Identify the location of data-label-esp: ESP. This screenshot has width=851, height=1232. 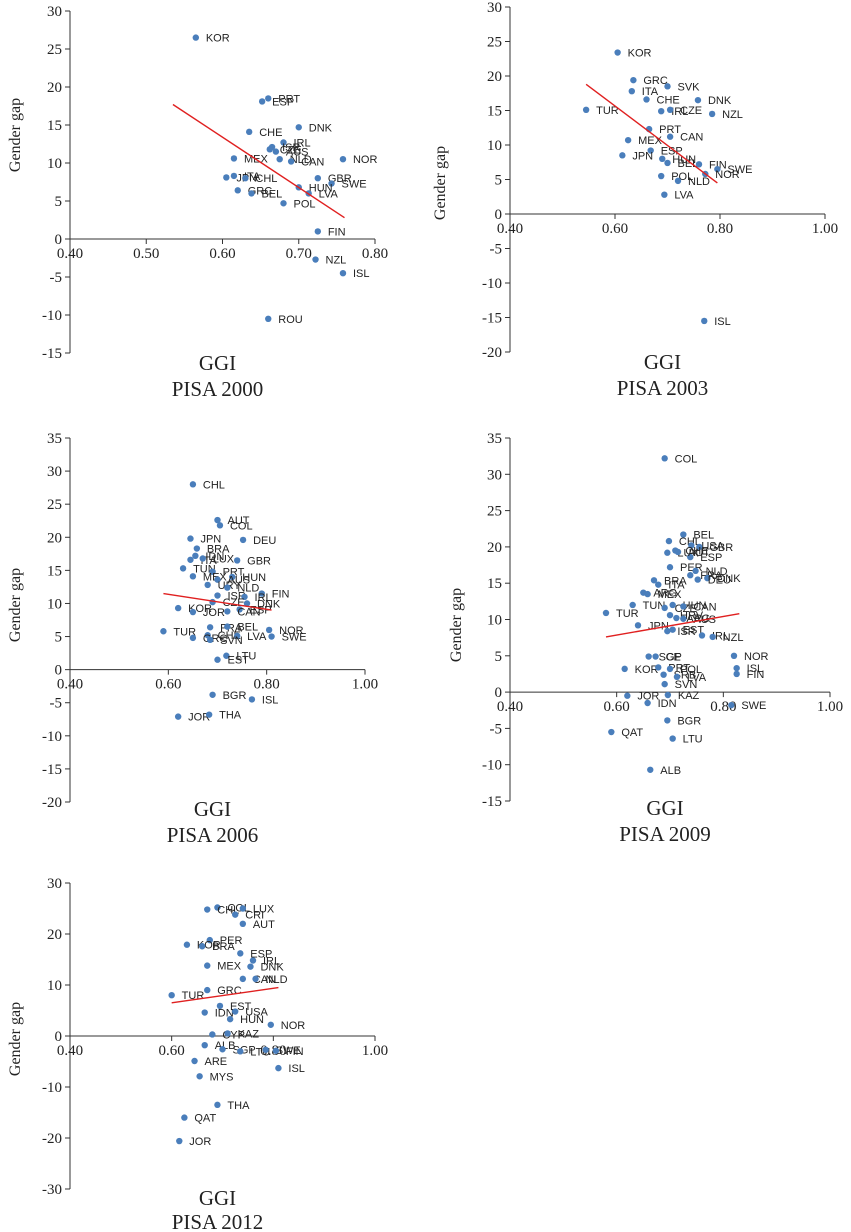
(261, 954).